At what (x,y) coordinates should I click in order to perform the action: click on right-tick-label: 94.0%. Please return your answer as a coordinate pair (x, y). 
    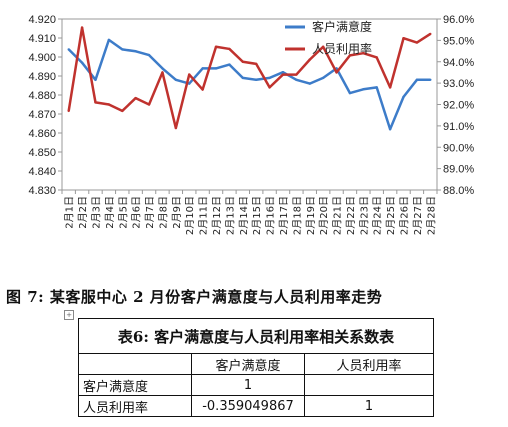
    Looking at the image, I should click on (458, 63).